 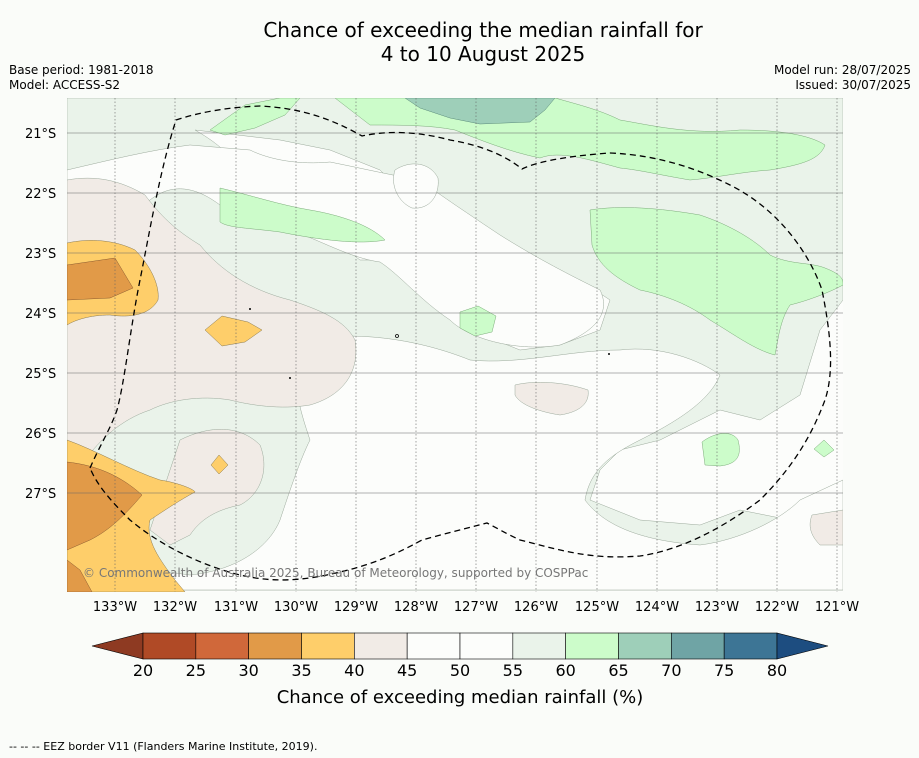 I want to click on region-40-45-southwest, so click(x=207, y=487).